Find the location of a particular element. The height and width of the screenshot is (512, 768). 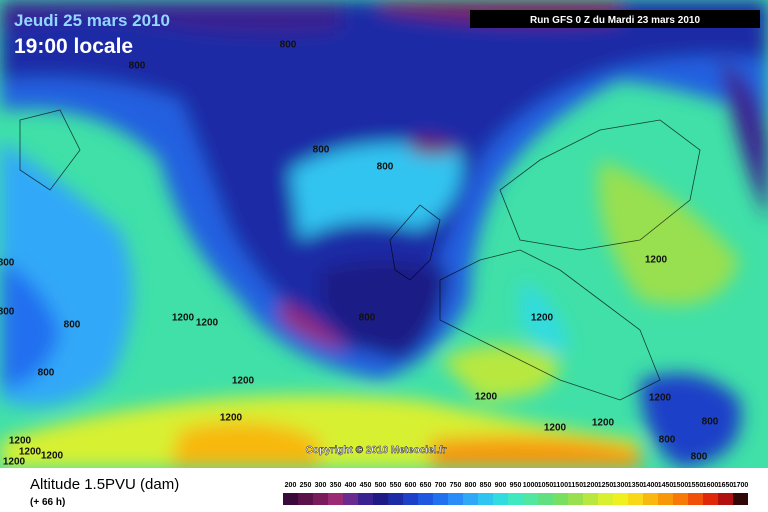

colorbar-label: 650 is located at coordinates (426, 485).